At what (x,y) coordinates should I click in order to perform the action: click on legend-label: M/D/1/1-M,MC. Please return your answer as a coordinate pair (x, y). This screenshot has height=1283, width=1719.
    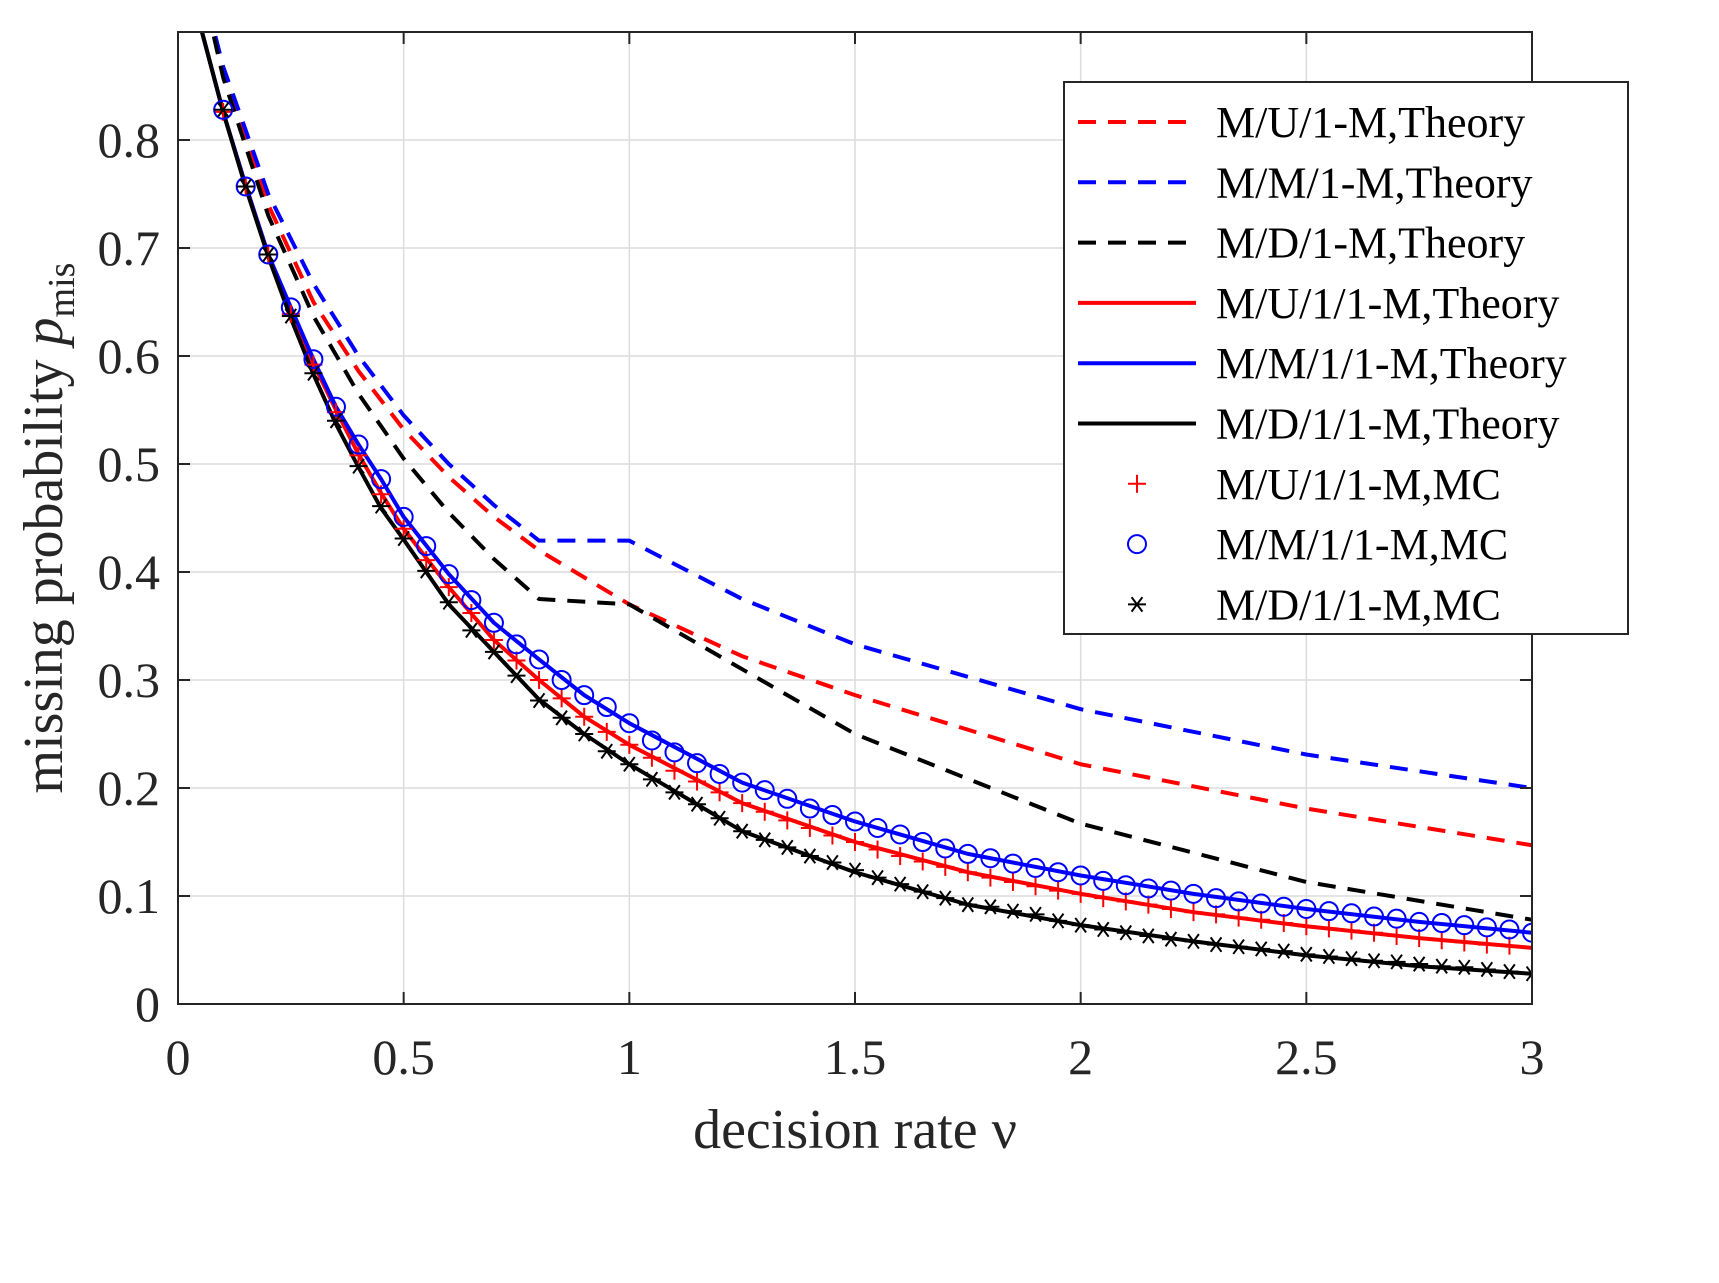
    Looking at the image, I should click on (1358, 604).